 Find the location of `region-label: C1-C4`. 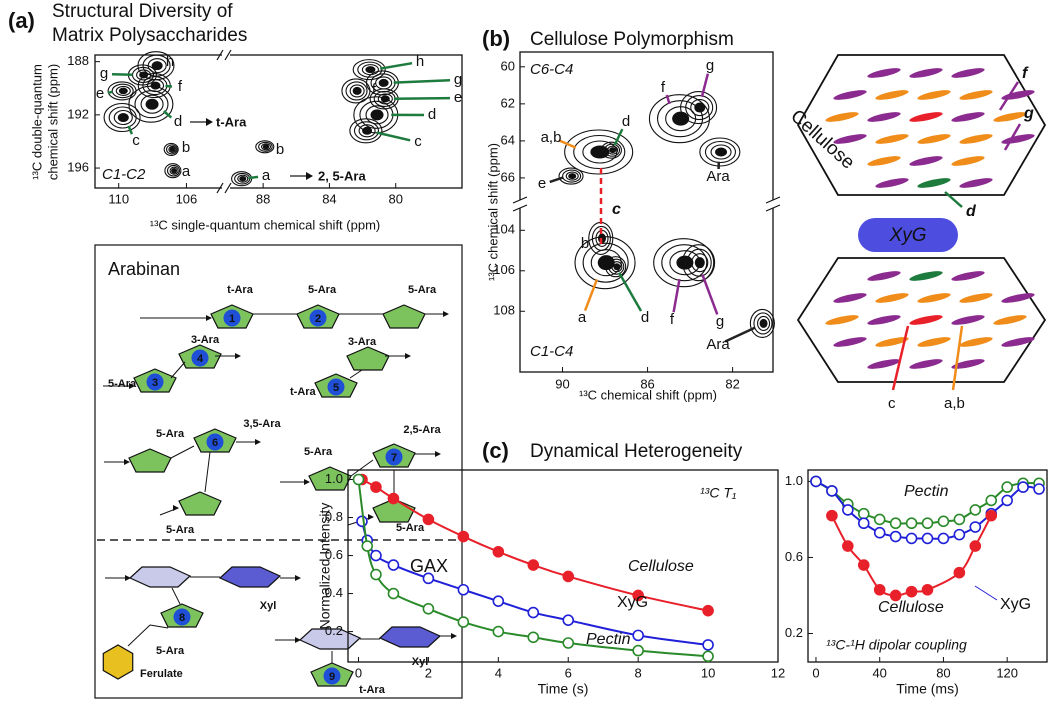

region-label: C1-C4 is located at coordinates (551, 351).